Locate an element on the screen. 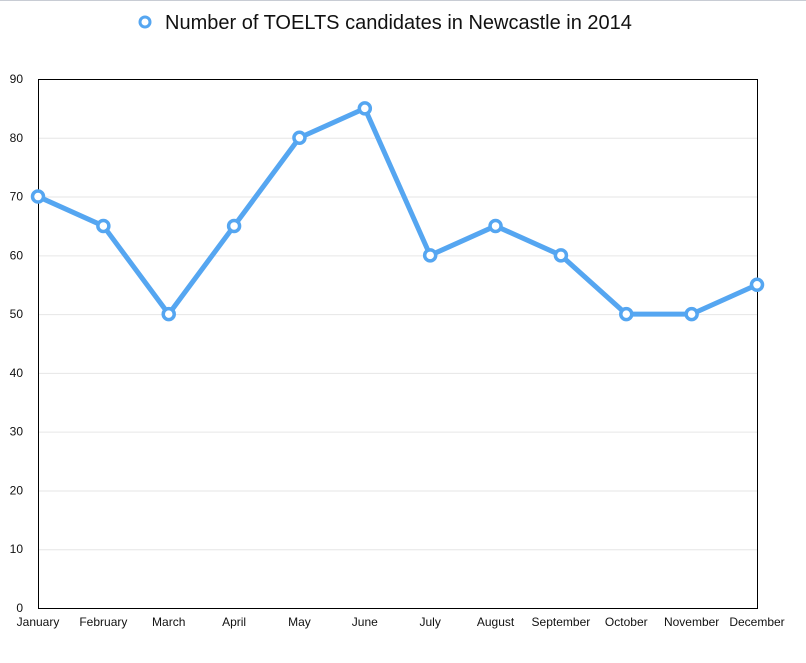 Image resolution: width=806 pixels, height=663 pixels. y-tick-label: 60 is located at coordinates (17, 255).